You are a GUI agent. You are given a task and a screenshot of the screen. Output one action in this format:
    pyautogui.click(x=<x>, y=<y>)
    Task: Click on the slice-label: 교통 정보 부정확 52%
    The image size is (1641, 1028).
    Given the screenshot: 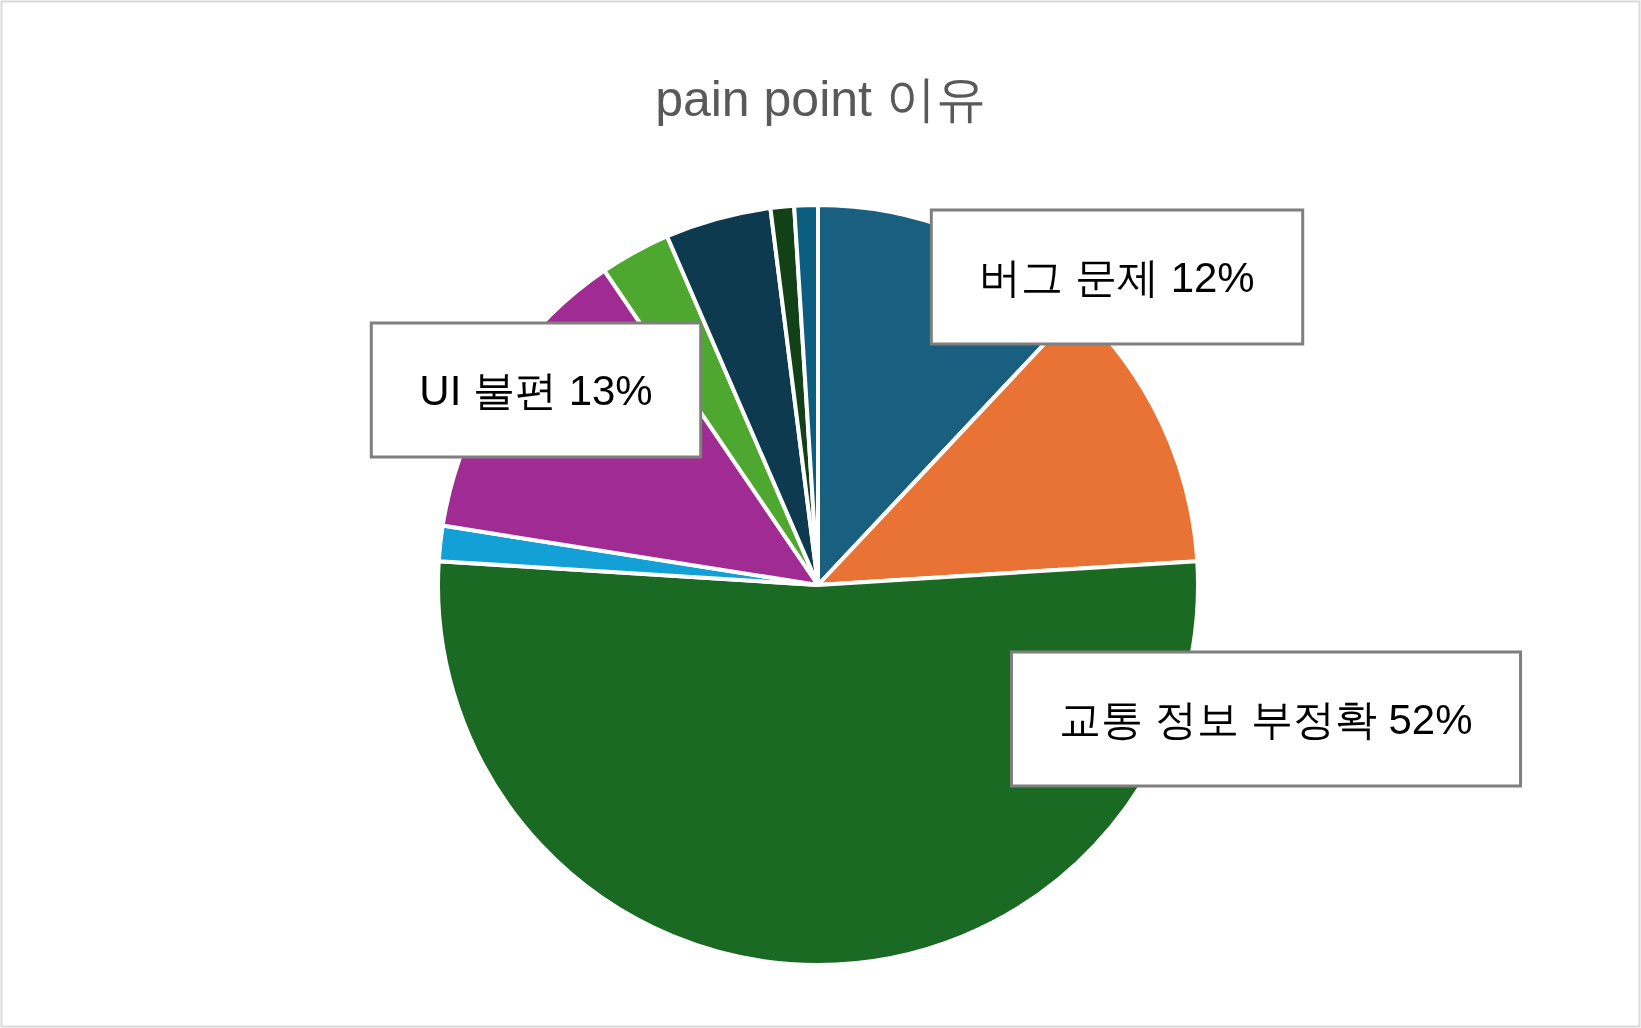 What is the action you would take?
    pyautogui.click(x=1266, y=719)
    